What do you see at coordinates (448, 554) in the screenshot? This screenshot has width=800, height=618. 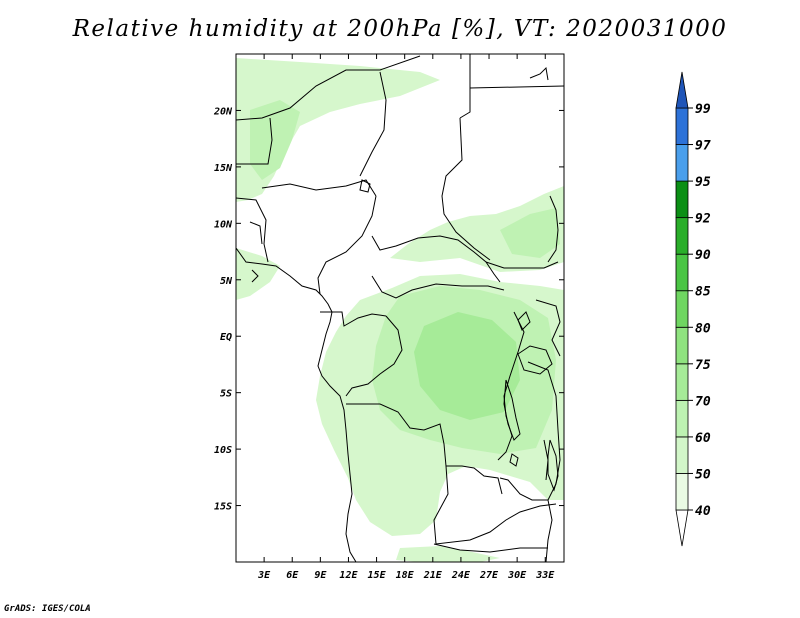 I see `humidity-region-south` at bounding box center [448, 554].